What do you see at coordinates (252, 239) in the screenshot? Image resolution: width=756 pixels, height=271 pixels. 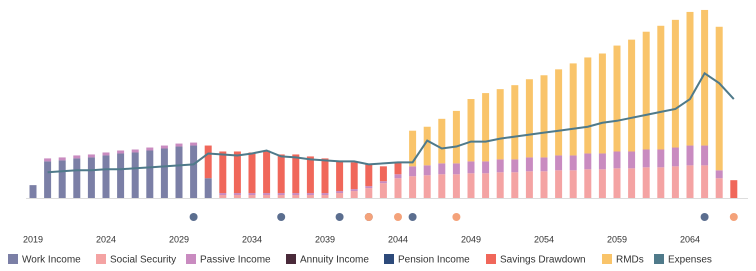 I see `x-tick-label: 2034` at bounding box center [252, 239].